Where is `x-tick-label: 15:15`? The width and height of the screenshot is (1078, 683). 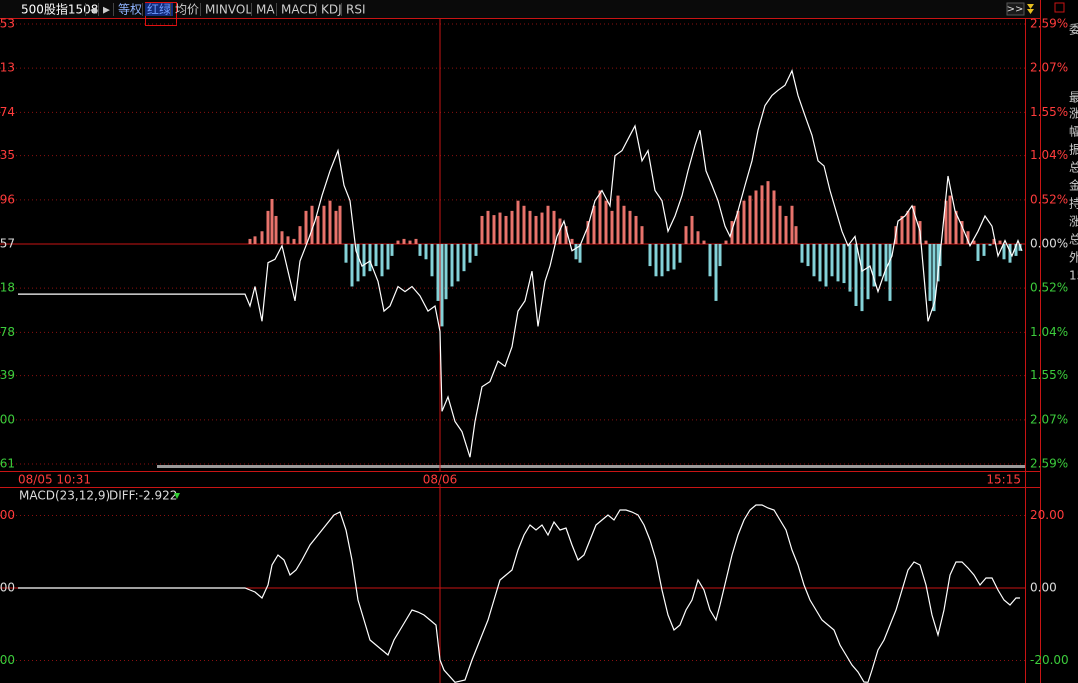 x-tick-label: 15:15 is located at coordinates (1003, 480).